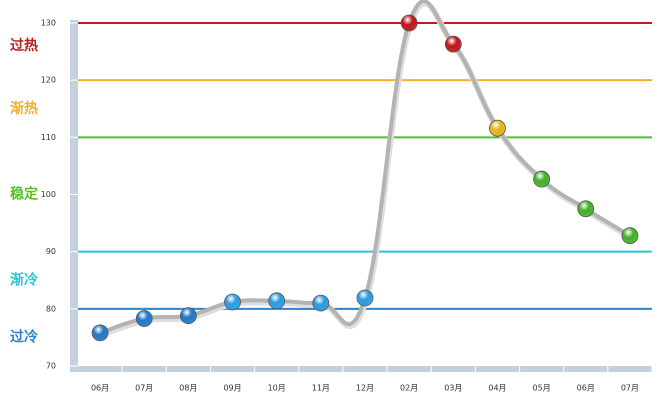 The height and width of the screenshot is (410, 659). Describe the element at coordinates (24, 279) in the screenshot. I see `zone-label: 渐冷` at that location.